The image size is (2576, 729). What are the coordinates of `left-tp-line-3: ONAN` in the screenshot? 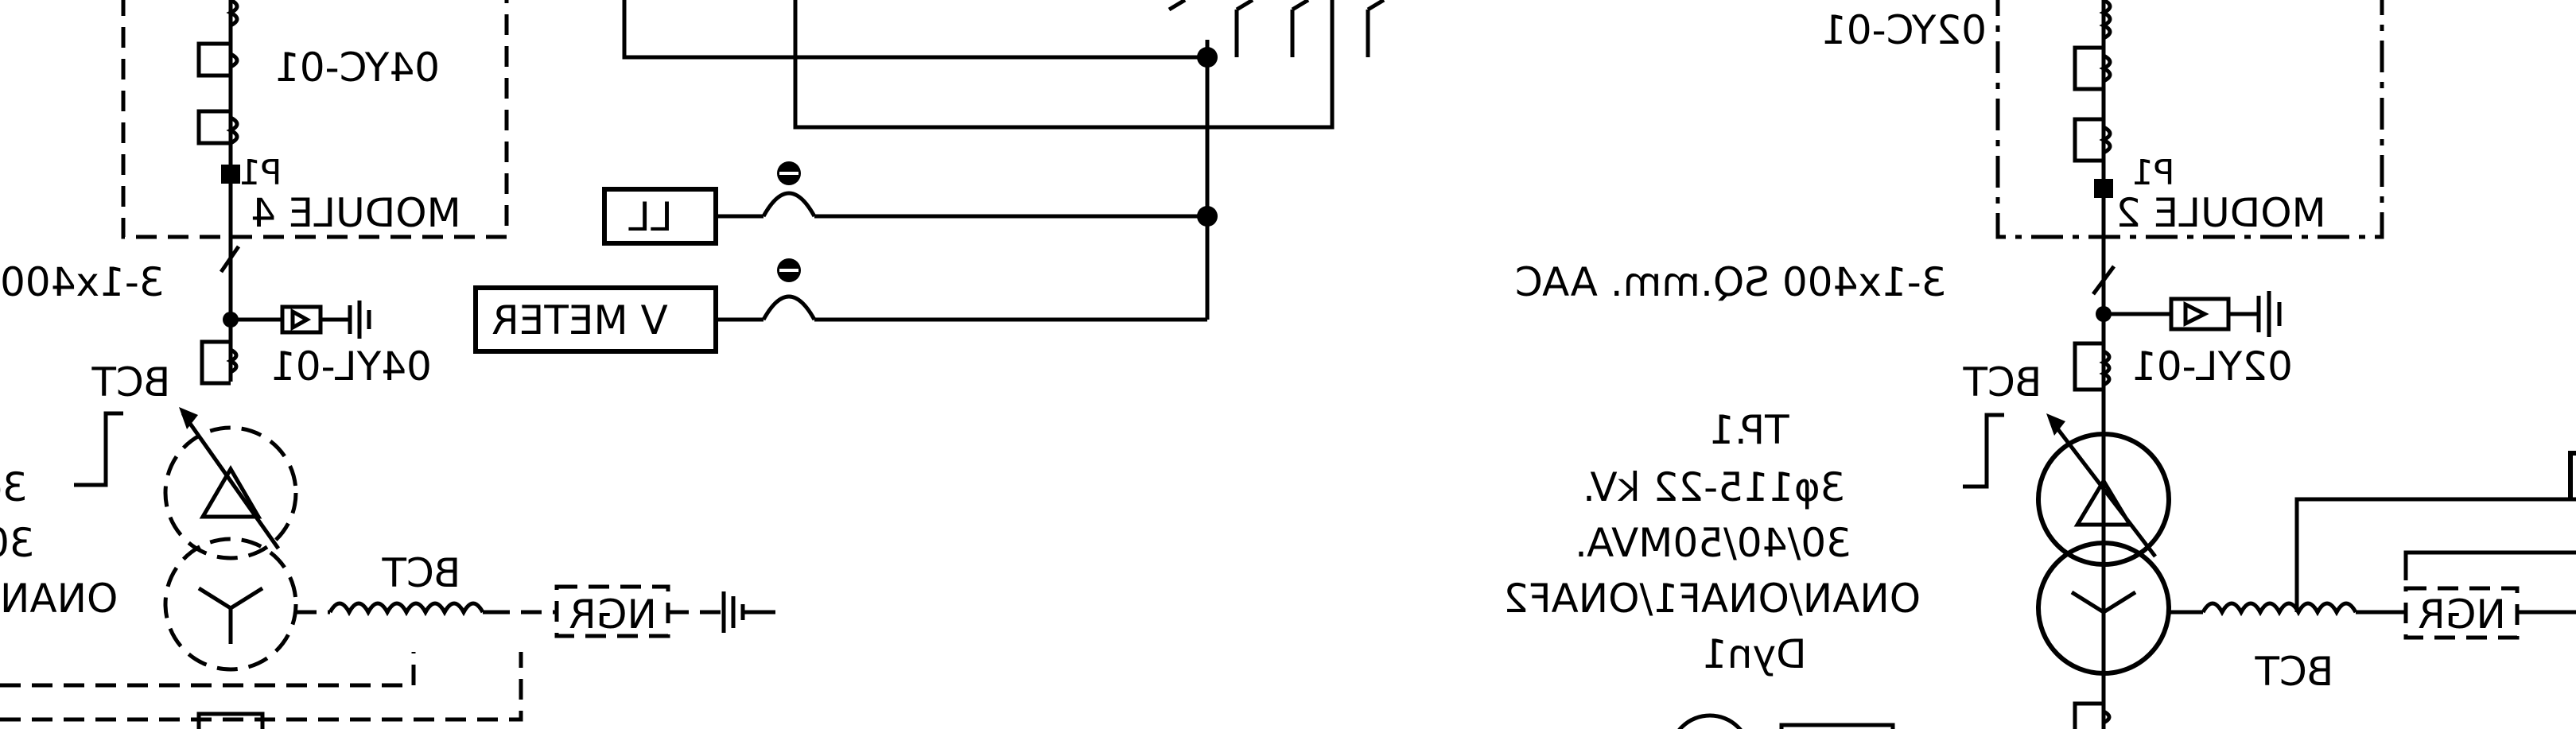 It's located at (59, 599).